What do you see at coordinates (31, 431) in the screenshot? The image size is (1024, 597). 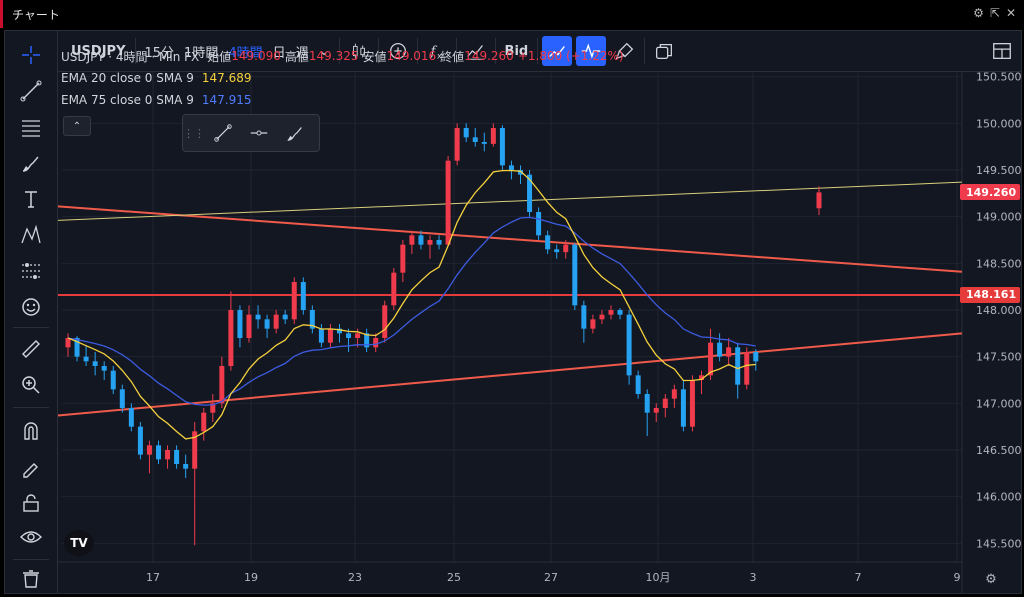 I see `magnet-icon` at bounding box center [31, 431].